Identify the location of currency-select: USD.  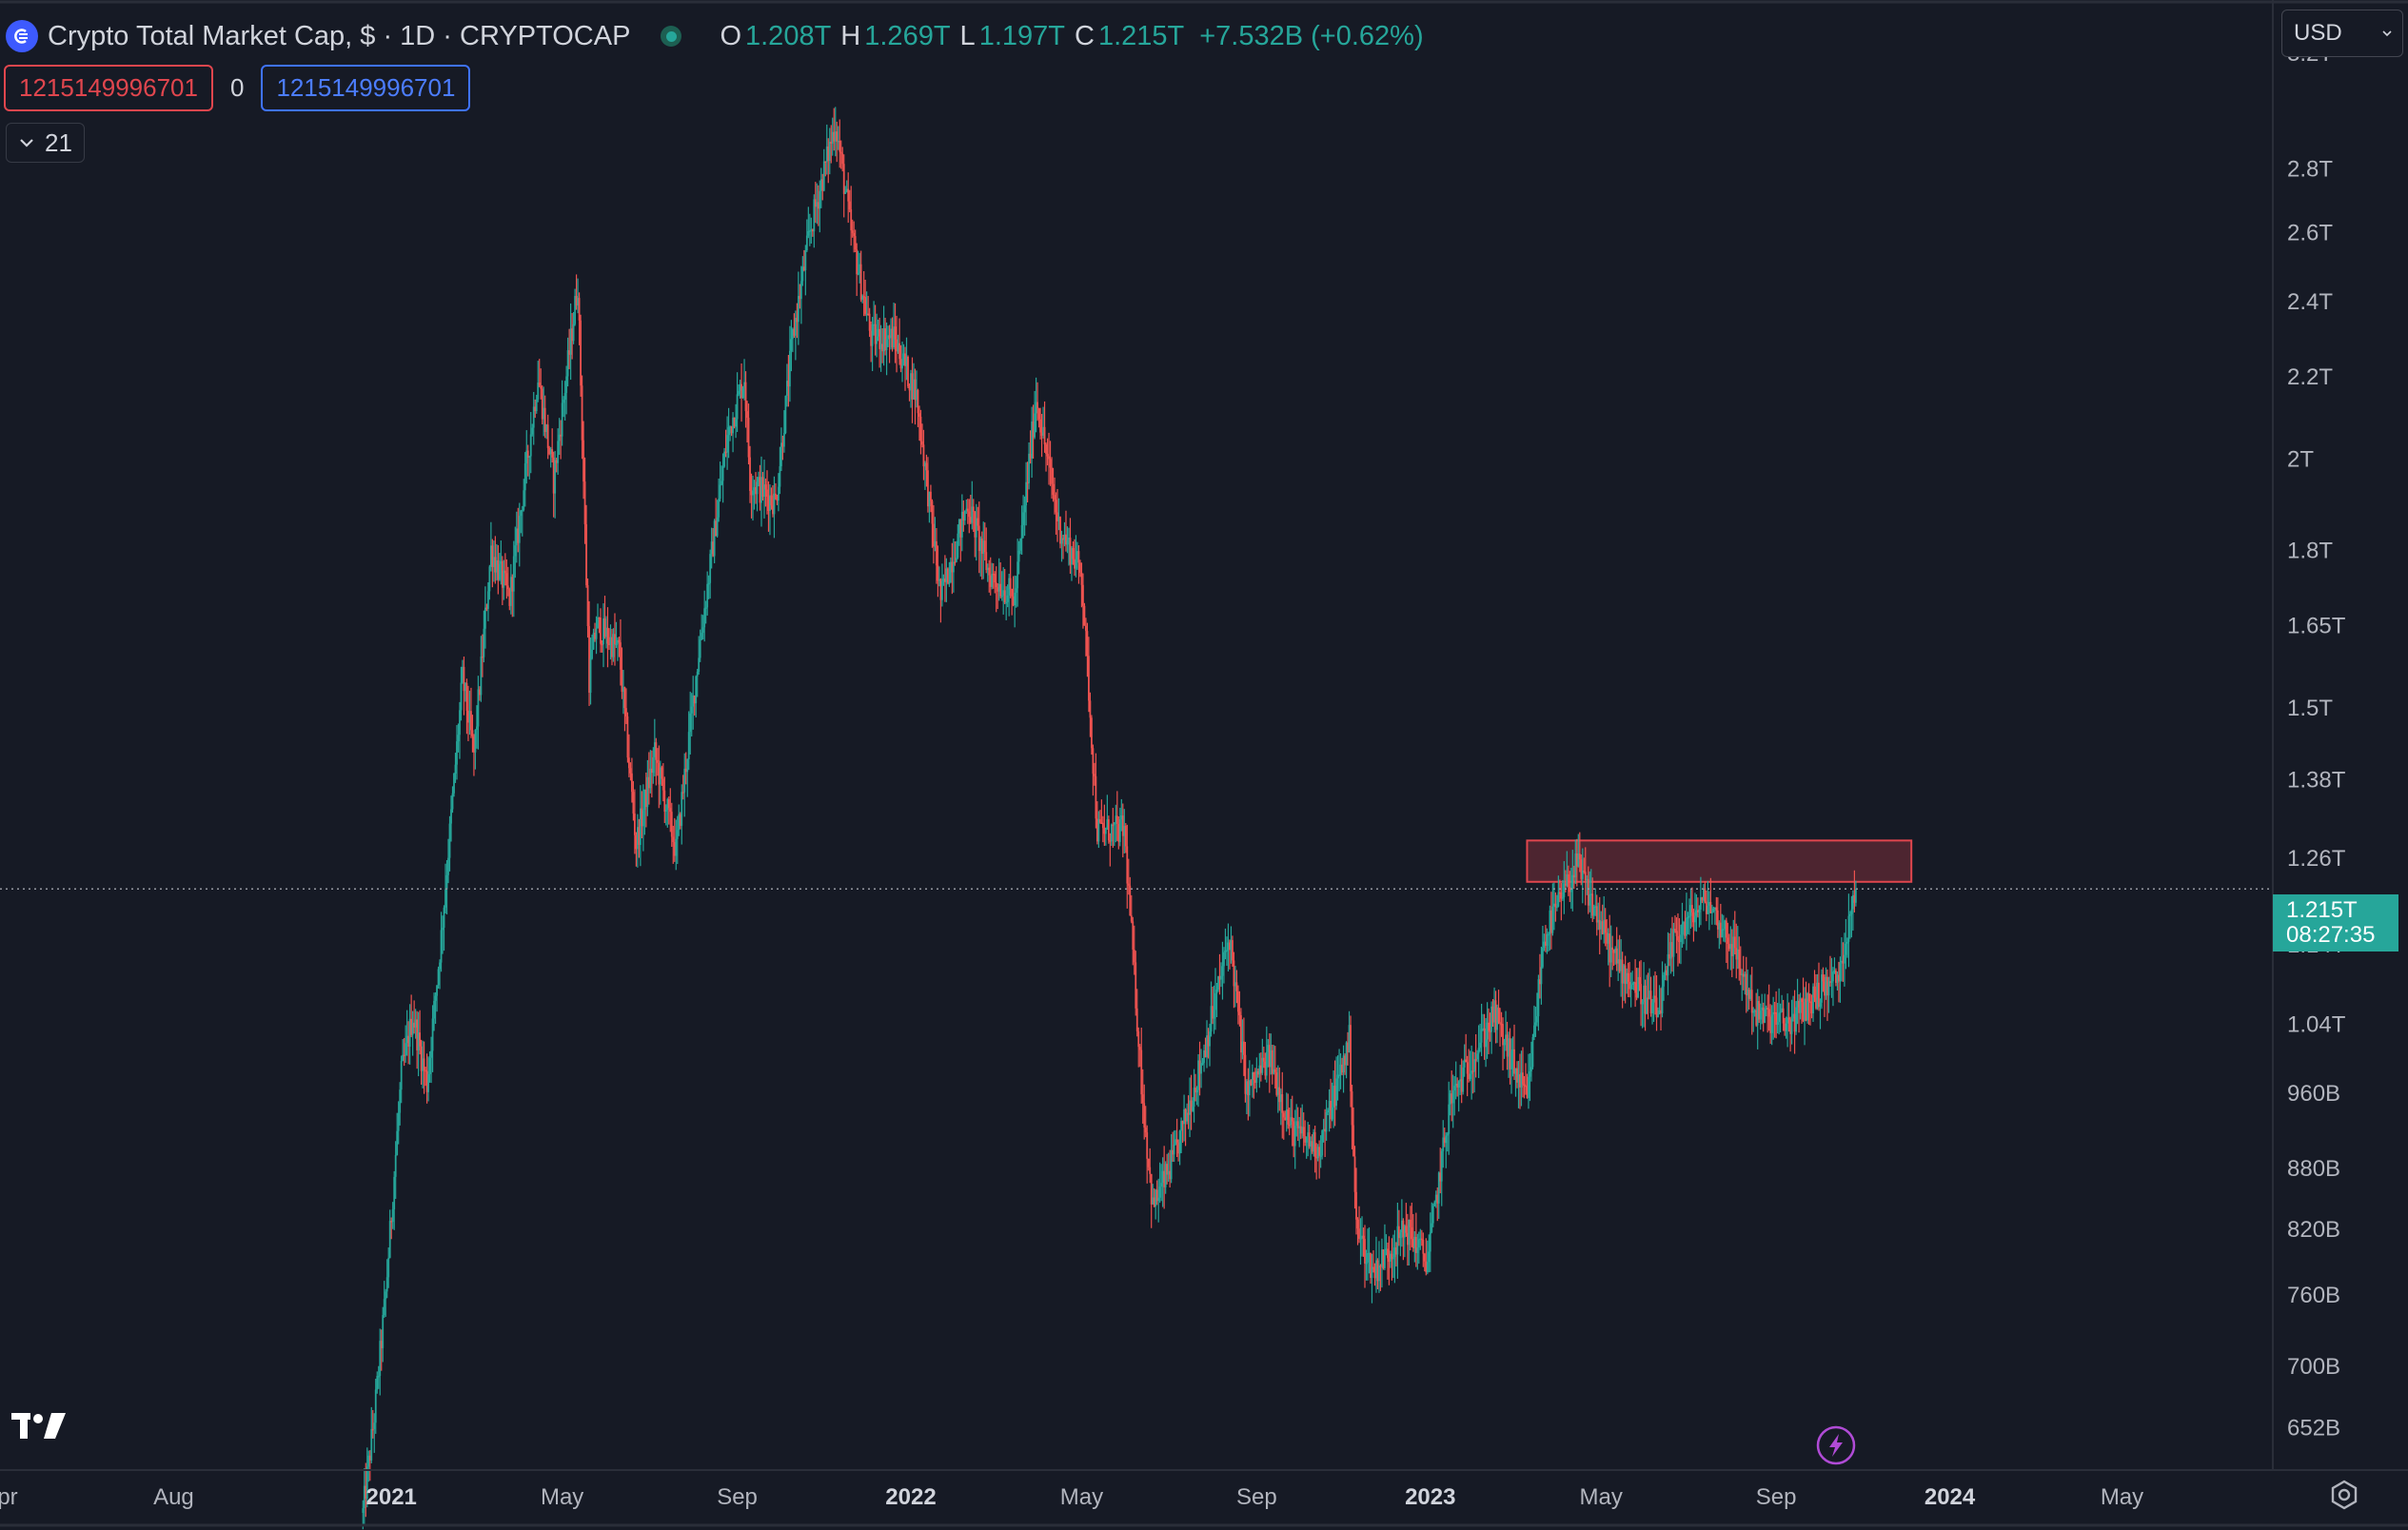
(2342, 34).